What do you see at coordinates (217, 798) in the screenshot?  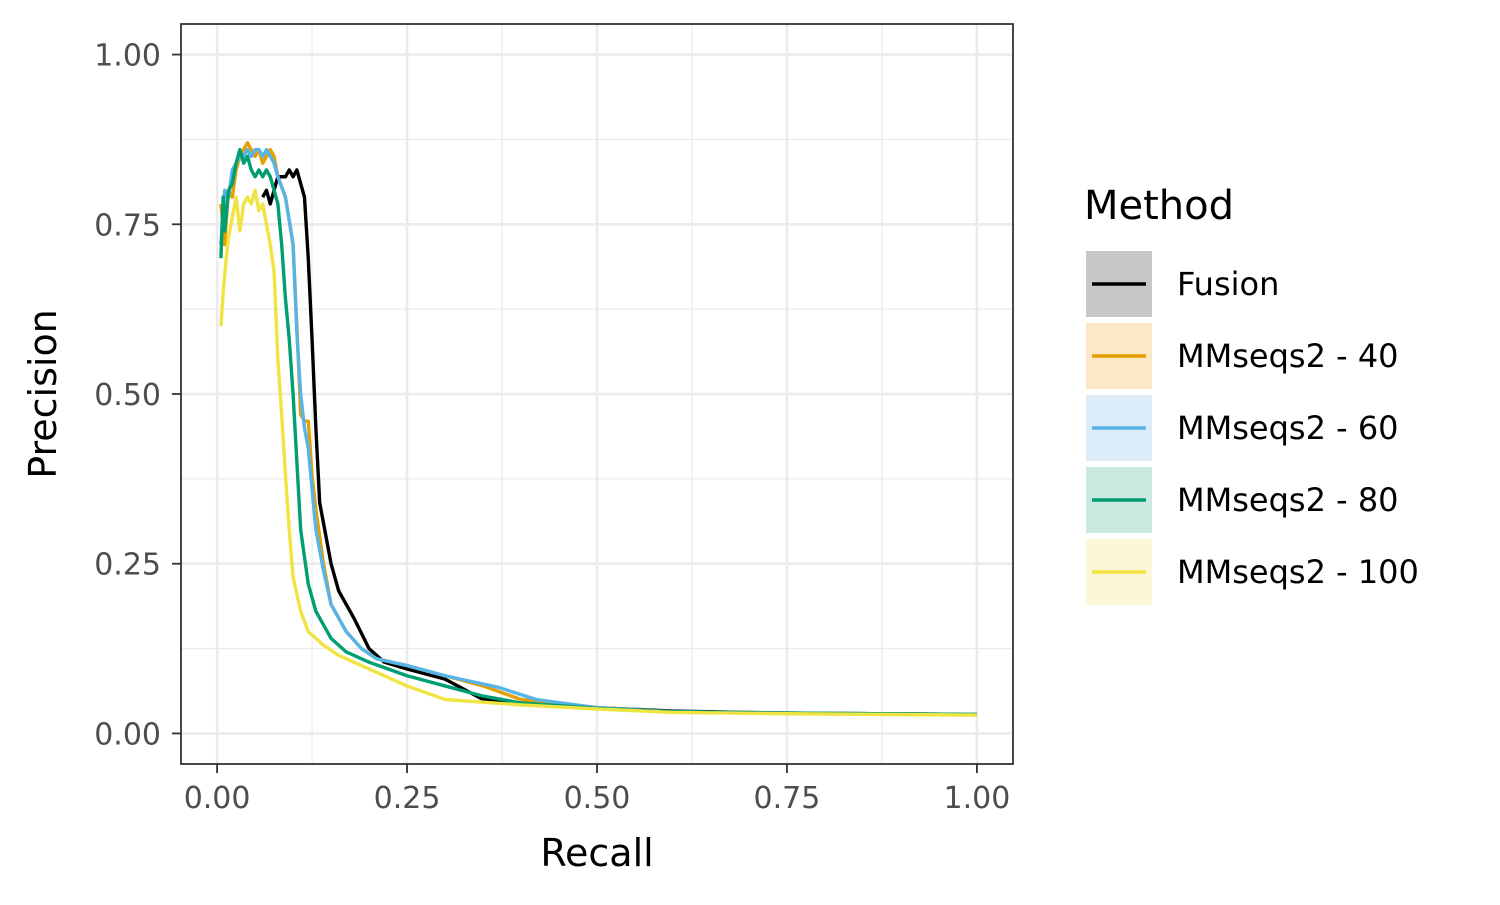 I see `x-tick-label: 0.00` at bounding box center [217, 798].